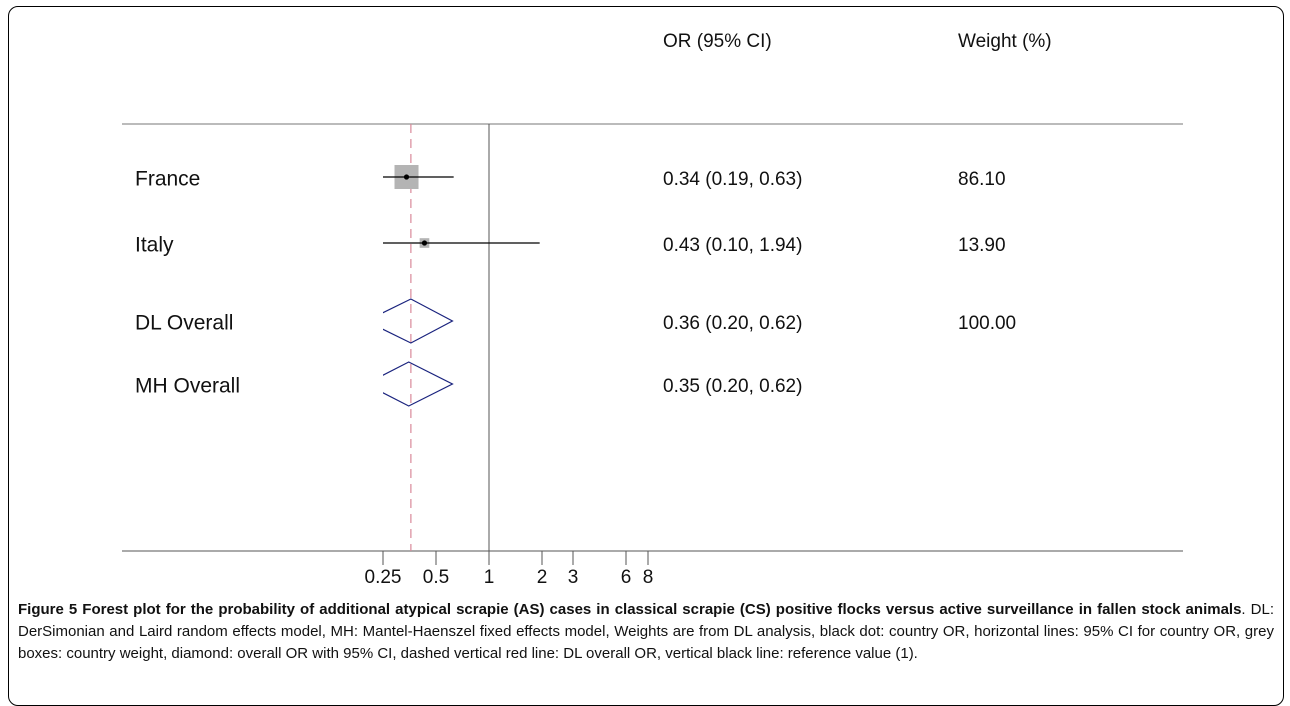 The image size is (1290, 706). Describe the element at coordinates (167, 179) in the screenshot. I see `row-label: France` at that location.